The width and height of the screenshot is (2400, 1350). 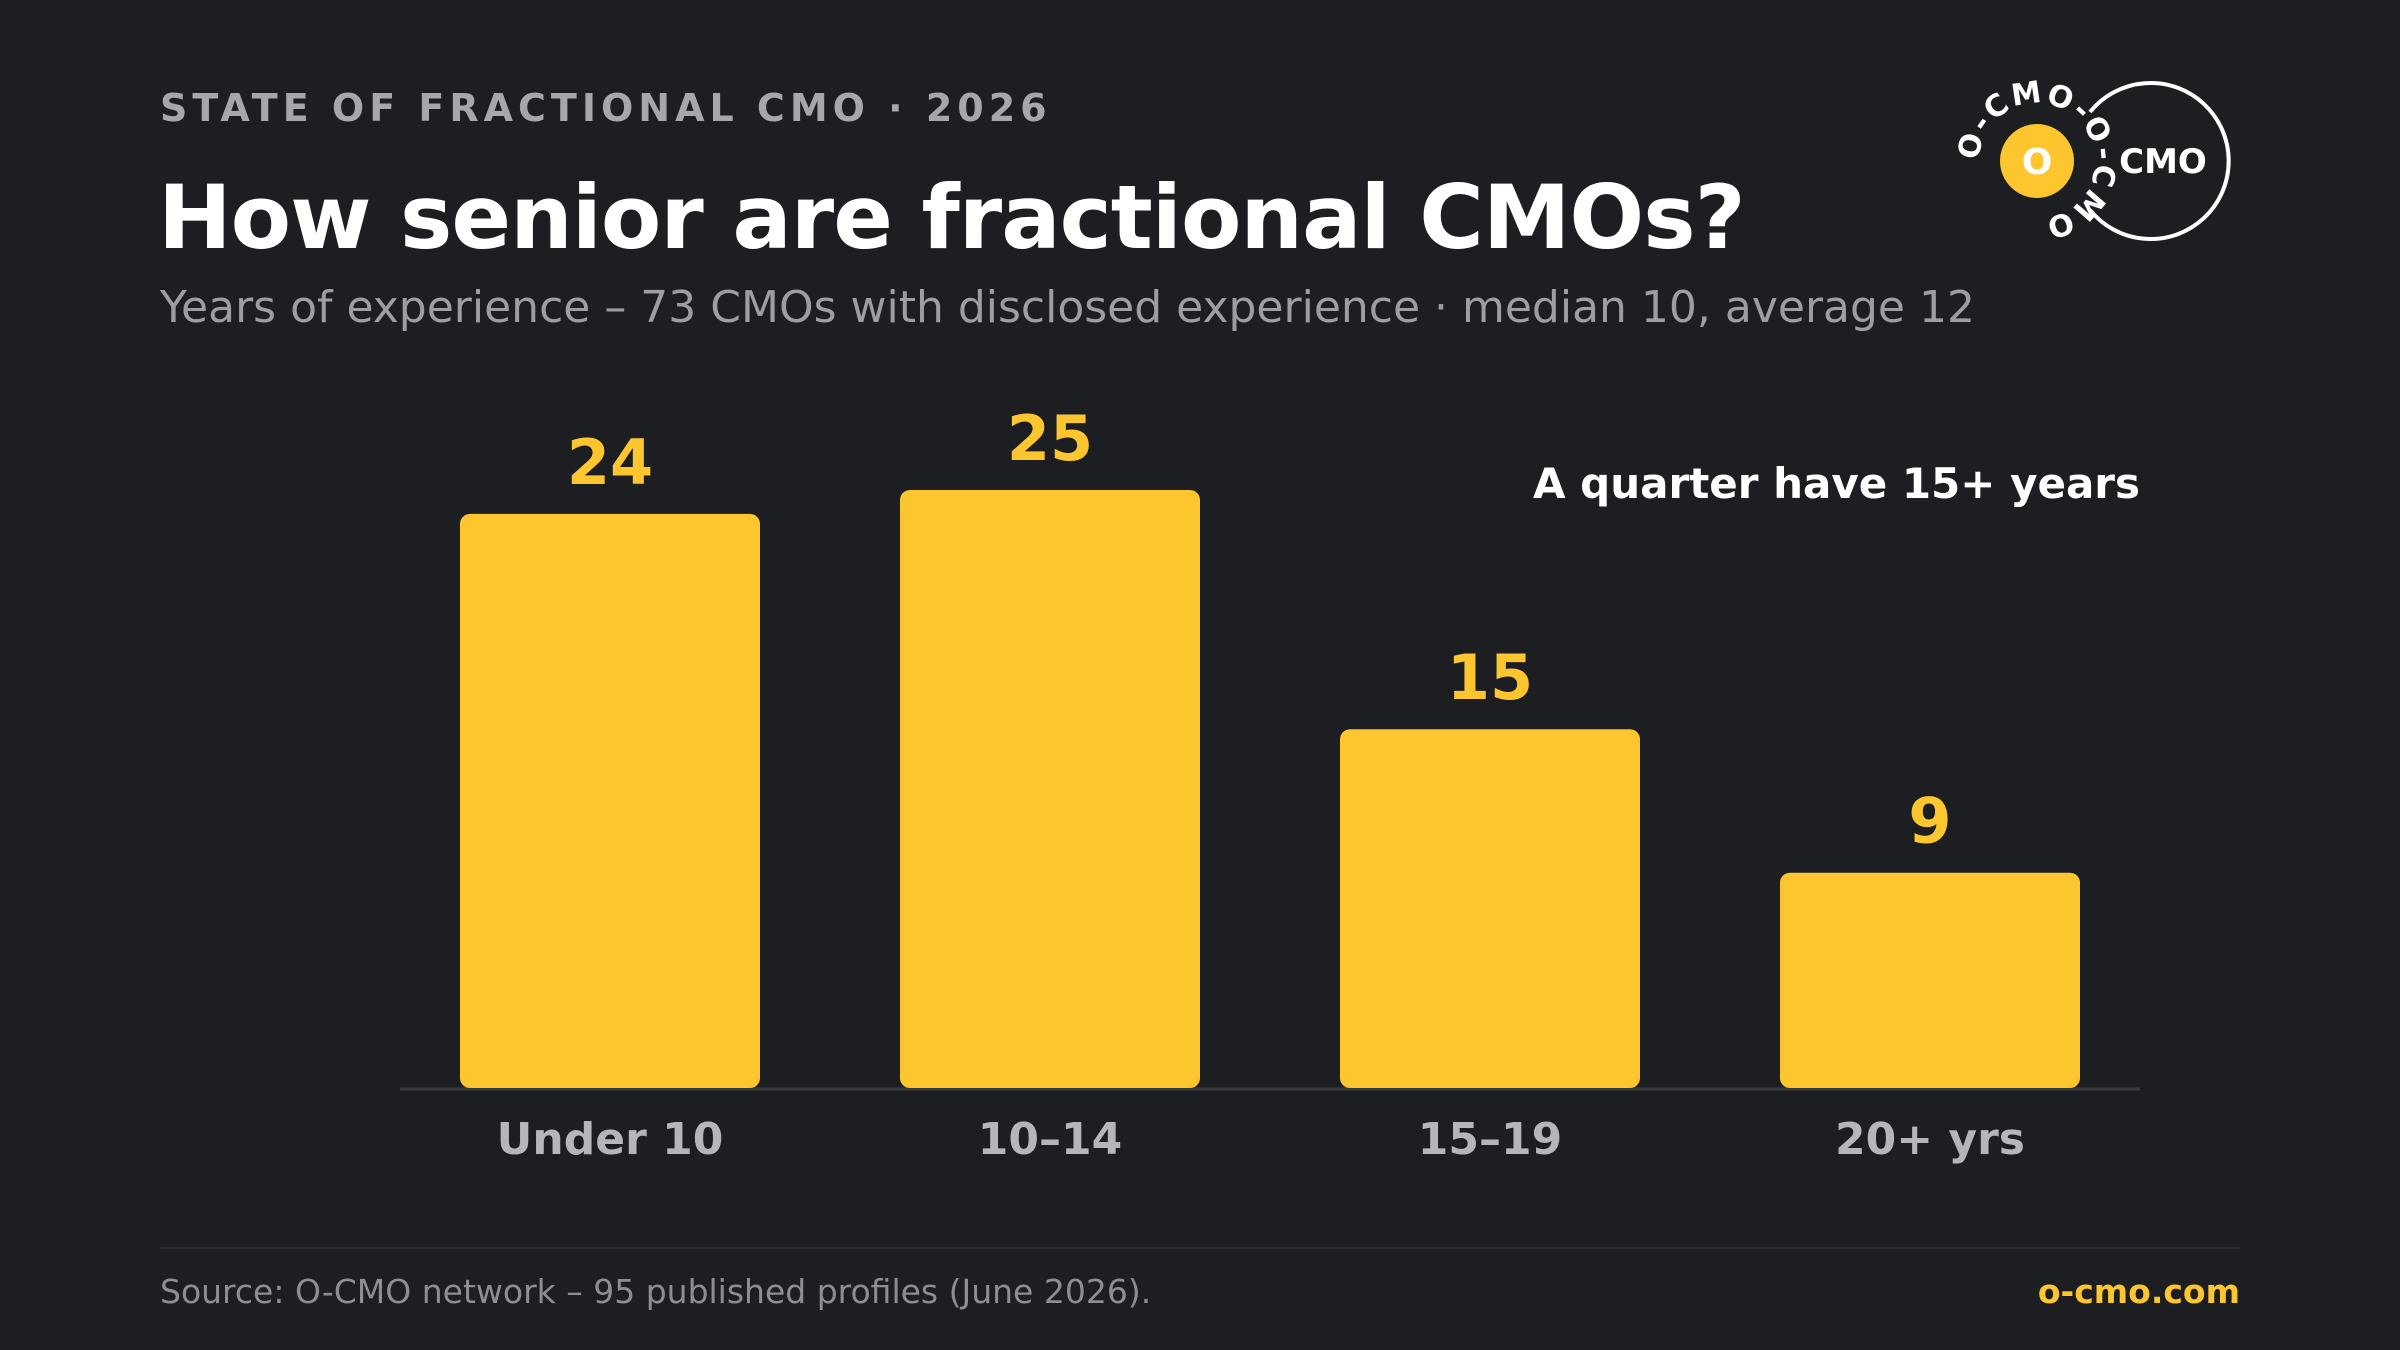 I want to click on o-cmo-logo: O-CMO-O-CMO O CMO, so click(x=2093, y=161).